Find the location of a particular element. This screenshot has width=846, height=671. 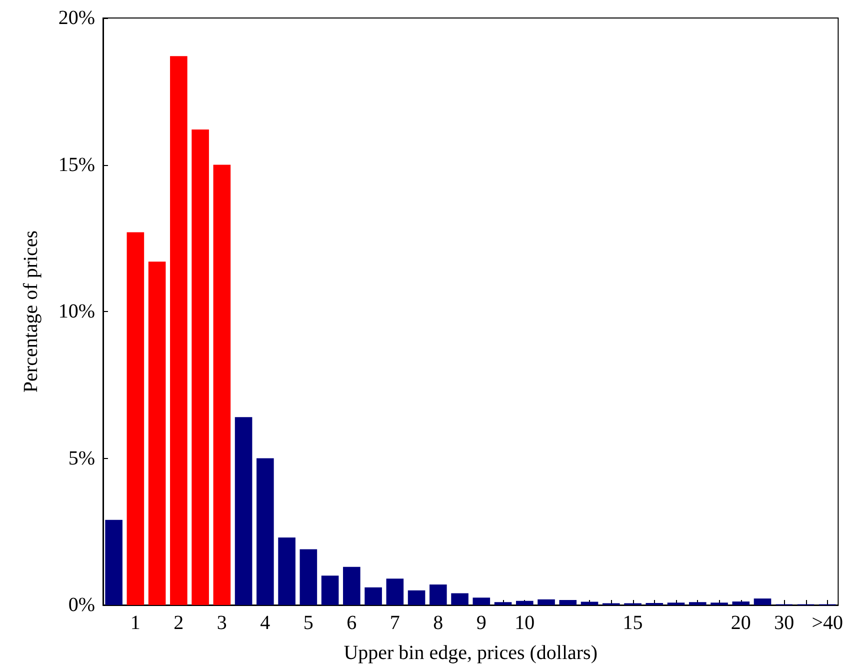

x-tick-label: 1 is located at coordinates (135, 623).